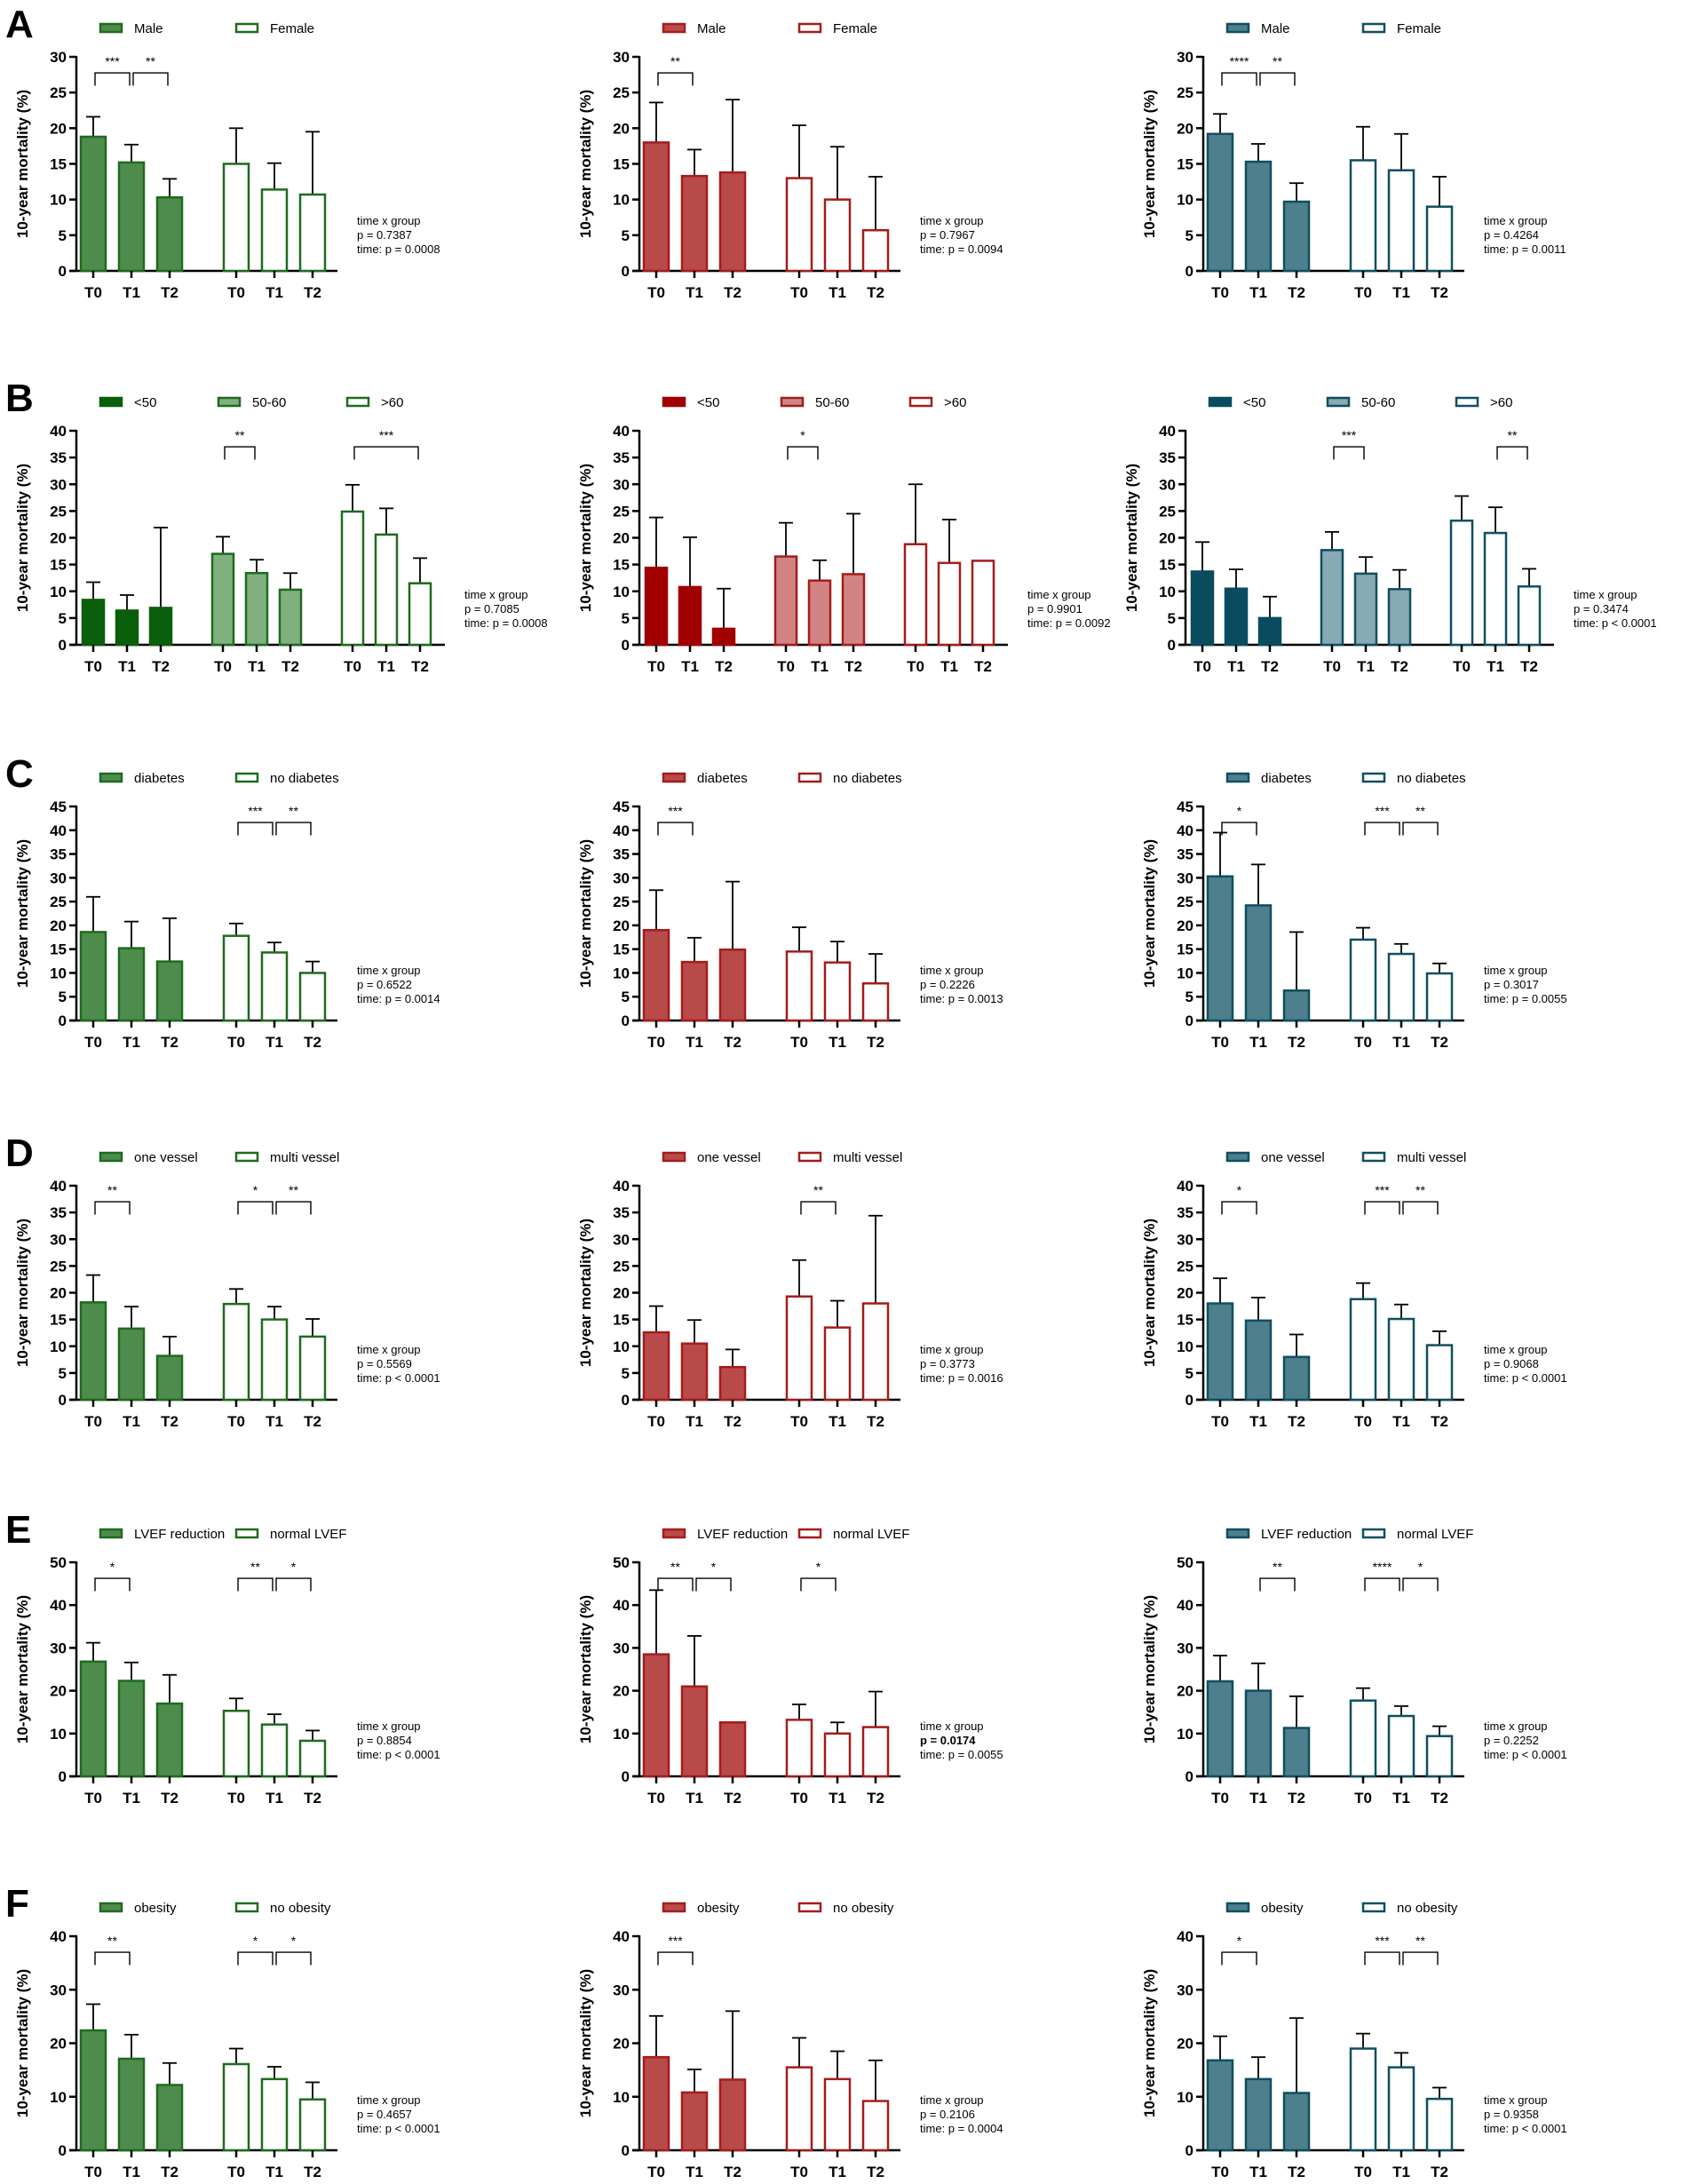 This screenshot has width=1689, height=2184. Describe the element at coordinates (1511, 2114) in the screenshot. I see `stats-text: p = 0.9358` at that location.